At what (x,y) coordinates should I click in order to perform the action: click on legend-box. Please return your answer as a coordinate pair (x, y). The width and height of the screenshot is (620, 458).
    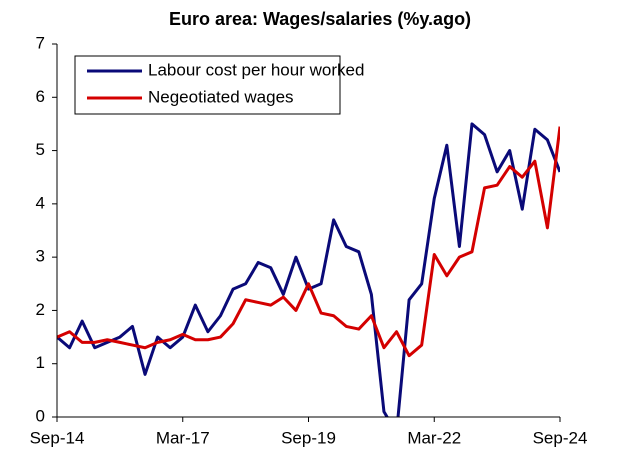
    Looking at the image, I should click on (207, 85).